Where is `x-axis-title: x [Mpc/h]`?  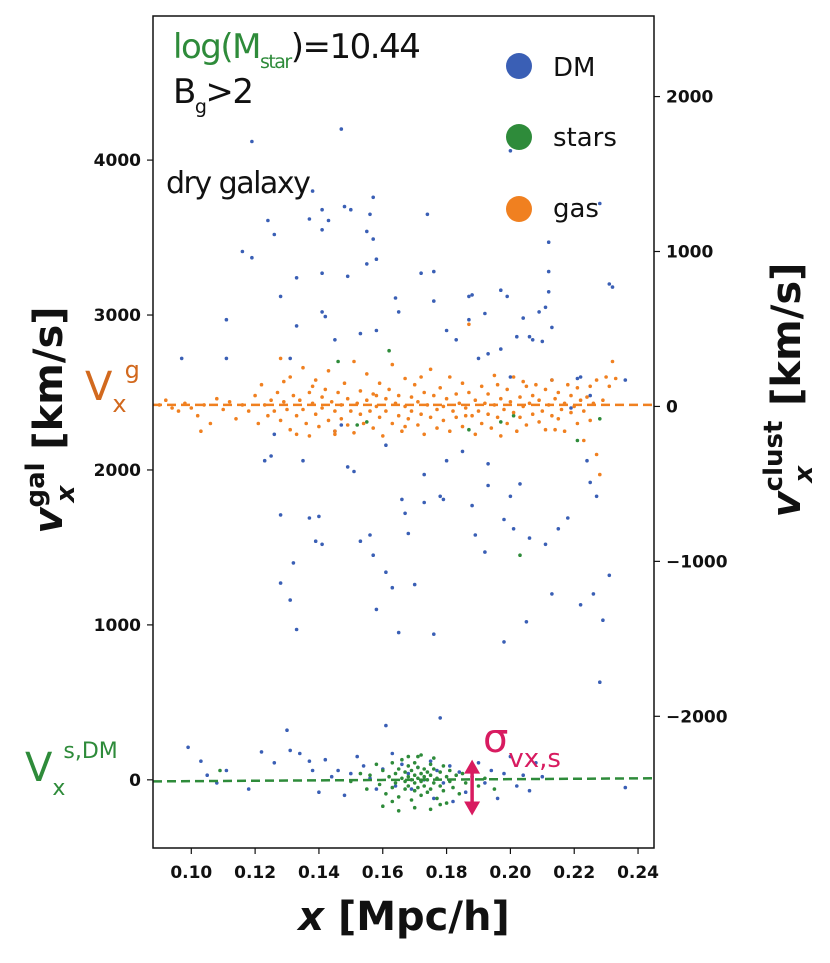
x-axis-title: x [Mpc/h] is located at coordinates (403, 917).